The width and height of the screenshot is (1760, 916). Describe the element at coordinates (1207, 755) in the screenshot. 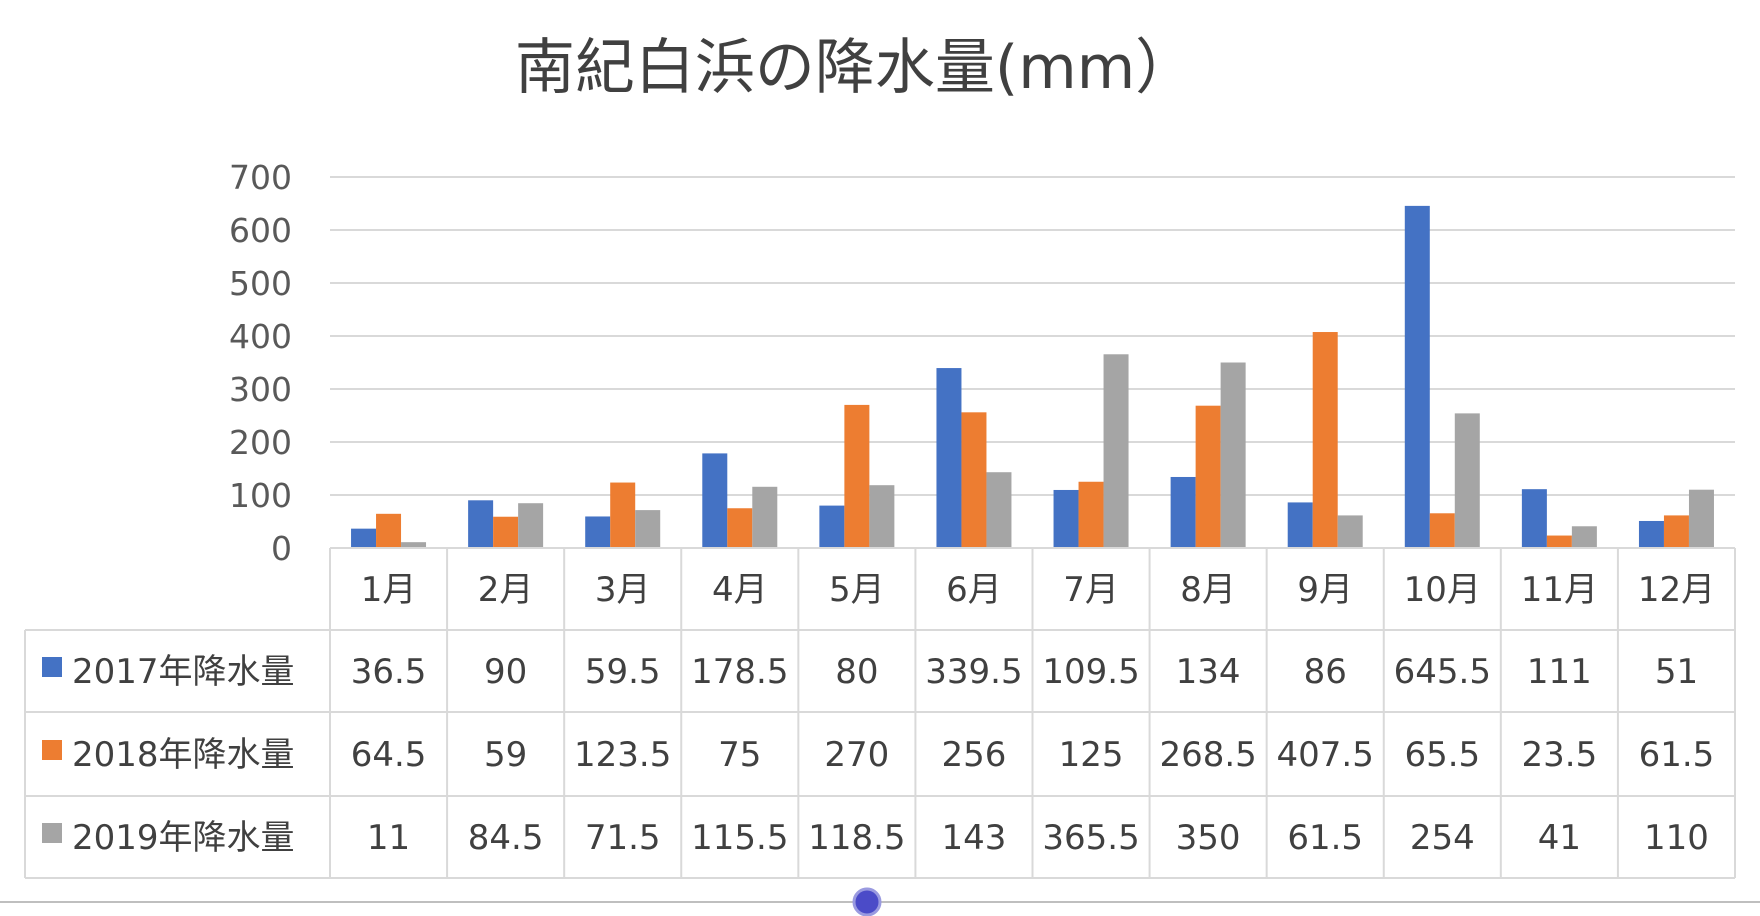

I see `data-label: 268.5` at that location.